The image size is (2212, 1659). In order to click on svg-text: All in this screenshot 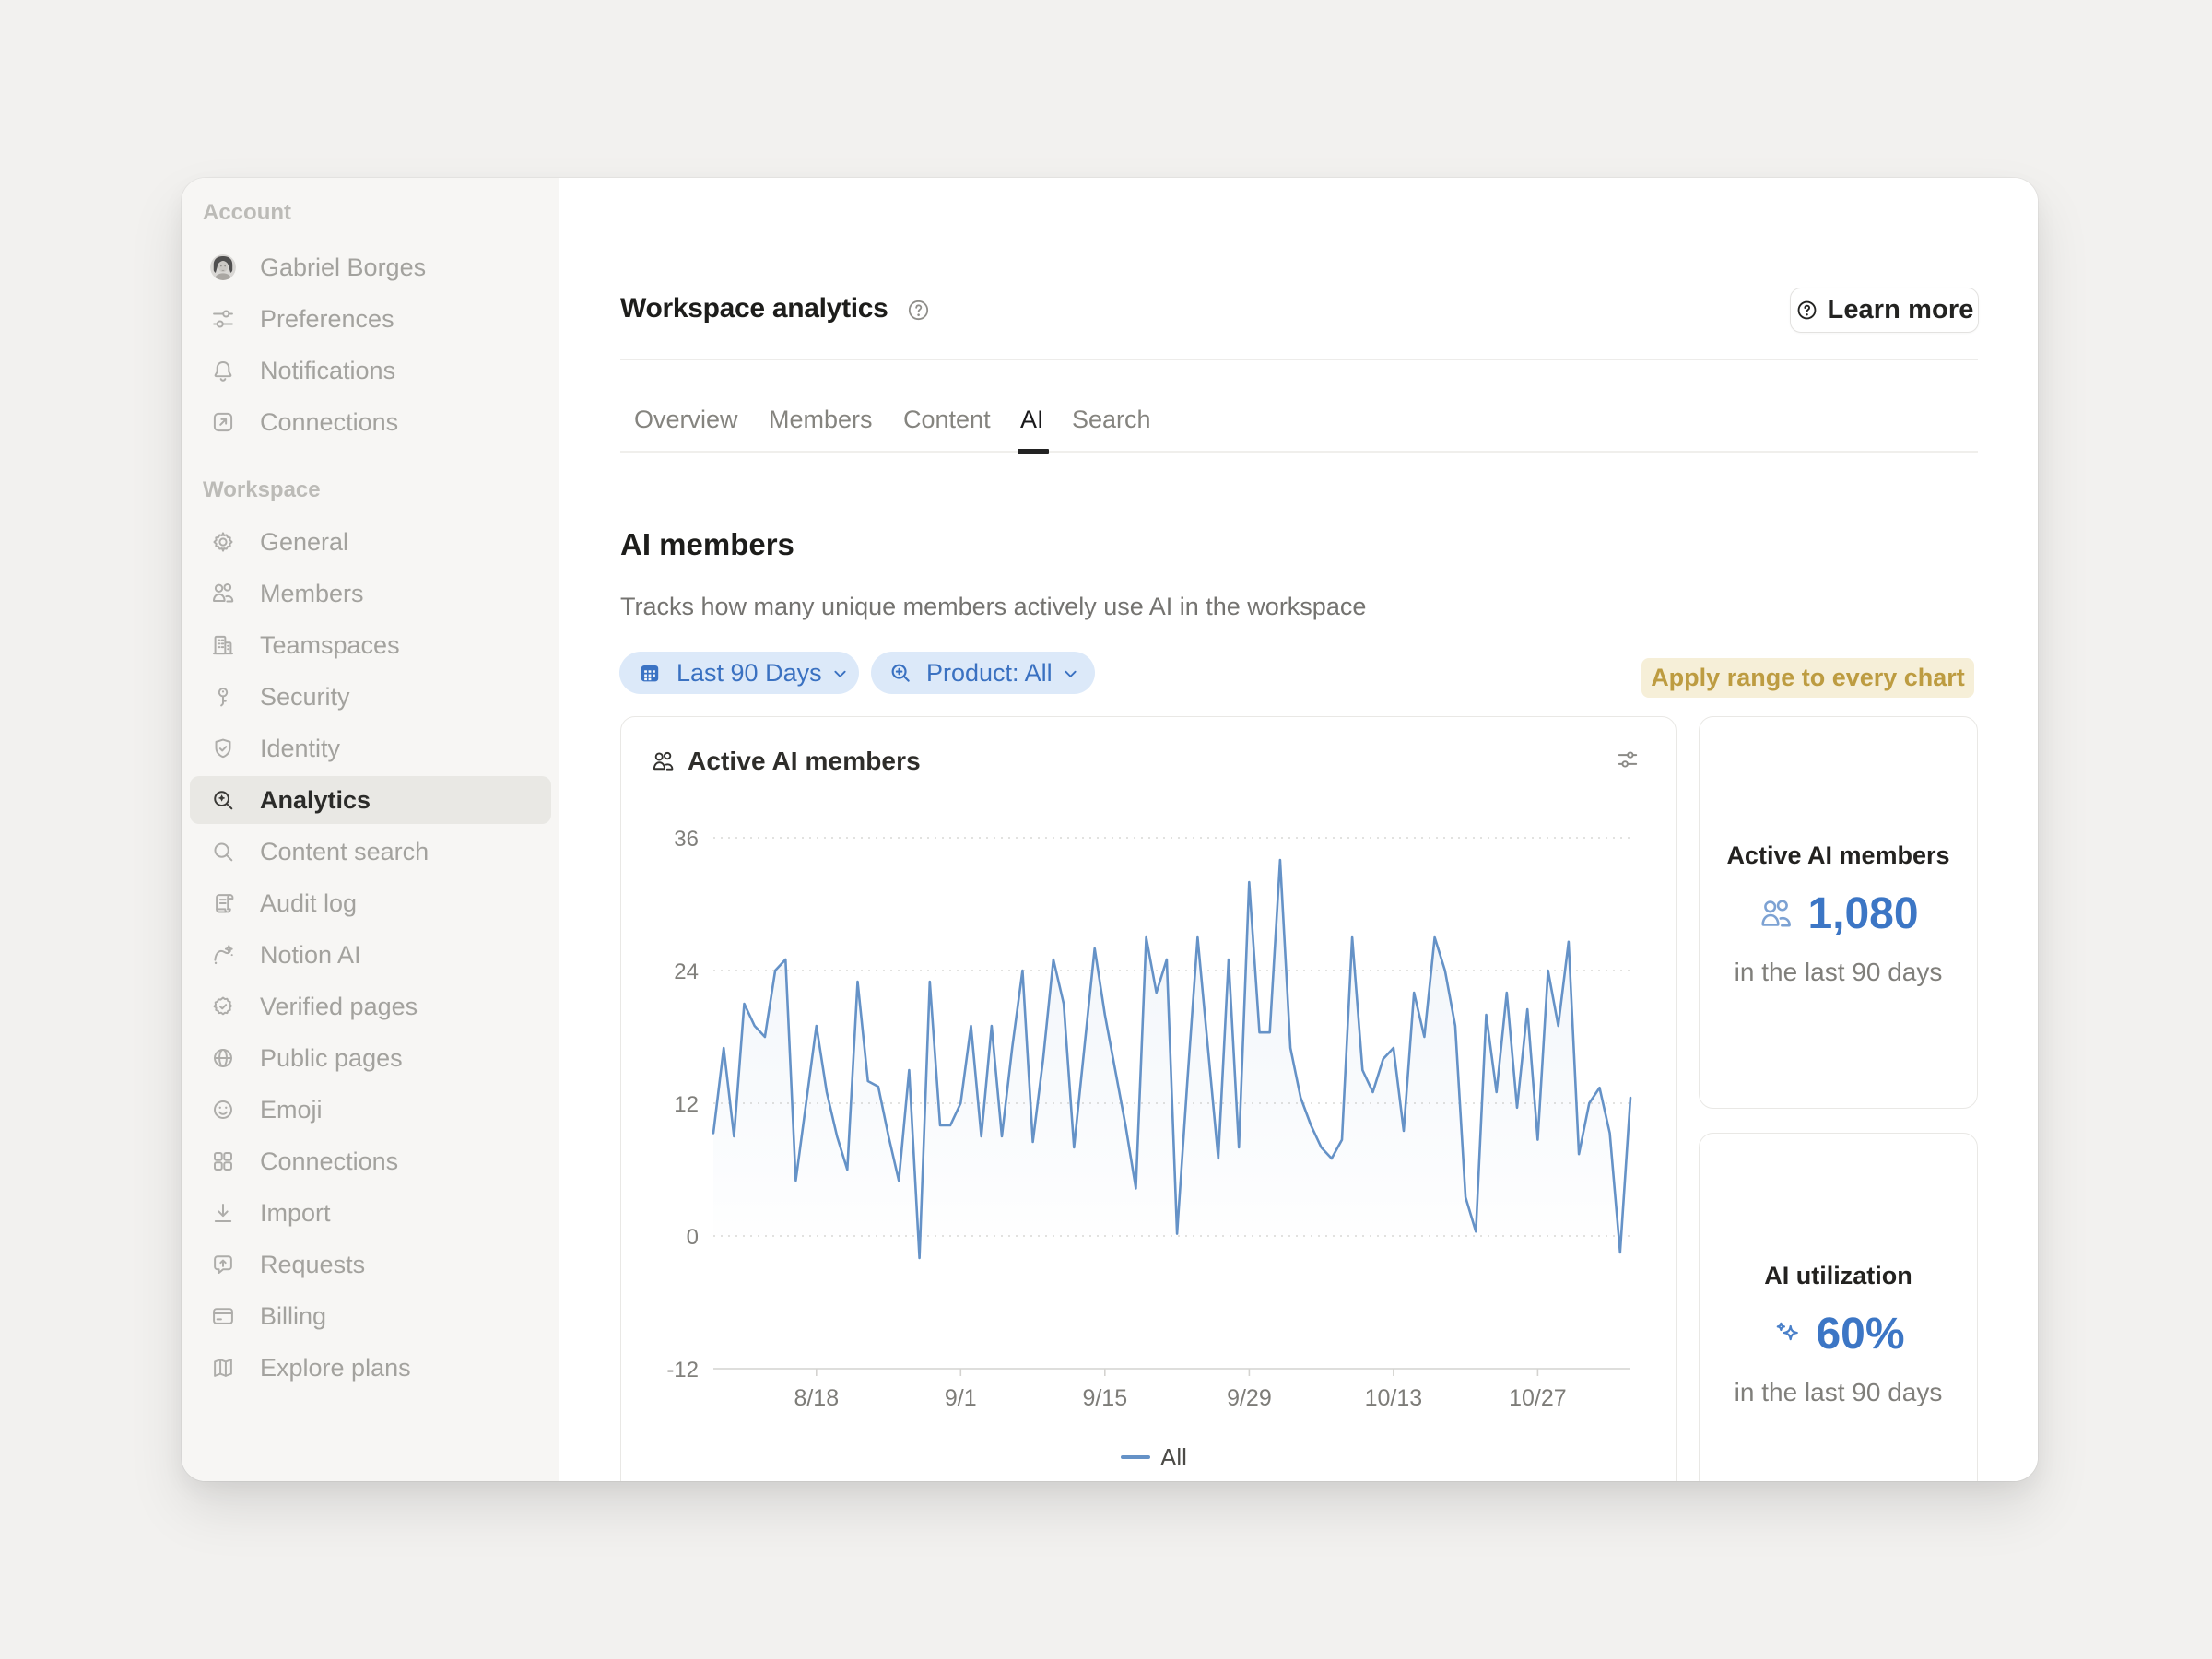, I will do `click(1173, 1457)`.